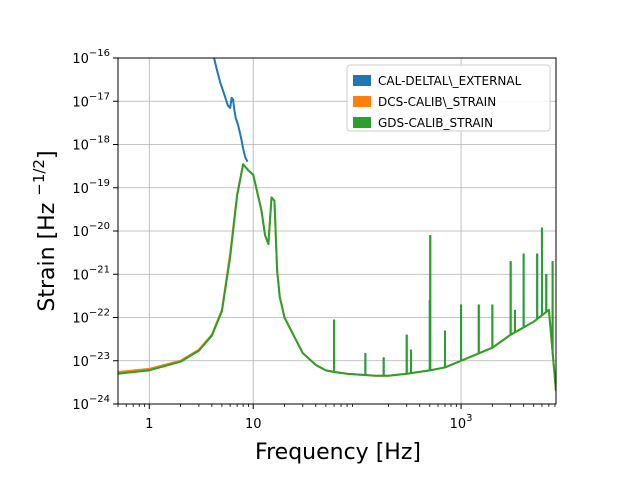 The height and width of the screenshot is (480, 640). What do you see at coordinates (99, 226) in the screenshot?
I see `y-tick-label-exponent: −20` at bounding box center [99, 226].